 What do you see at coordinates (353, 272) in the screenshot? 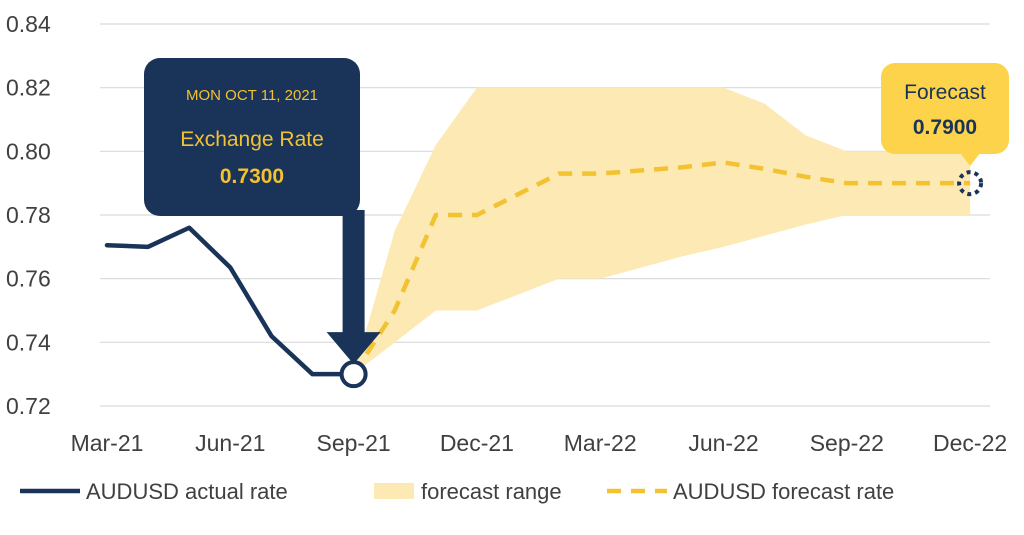
I see `callout-arrow-stem` at bounding box center [353, 272].